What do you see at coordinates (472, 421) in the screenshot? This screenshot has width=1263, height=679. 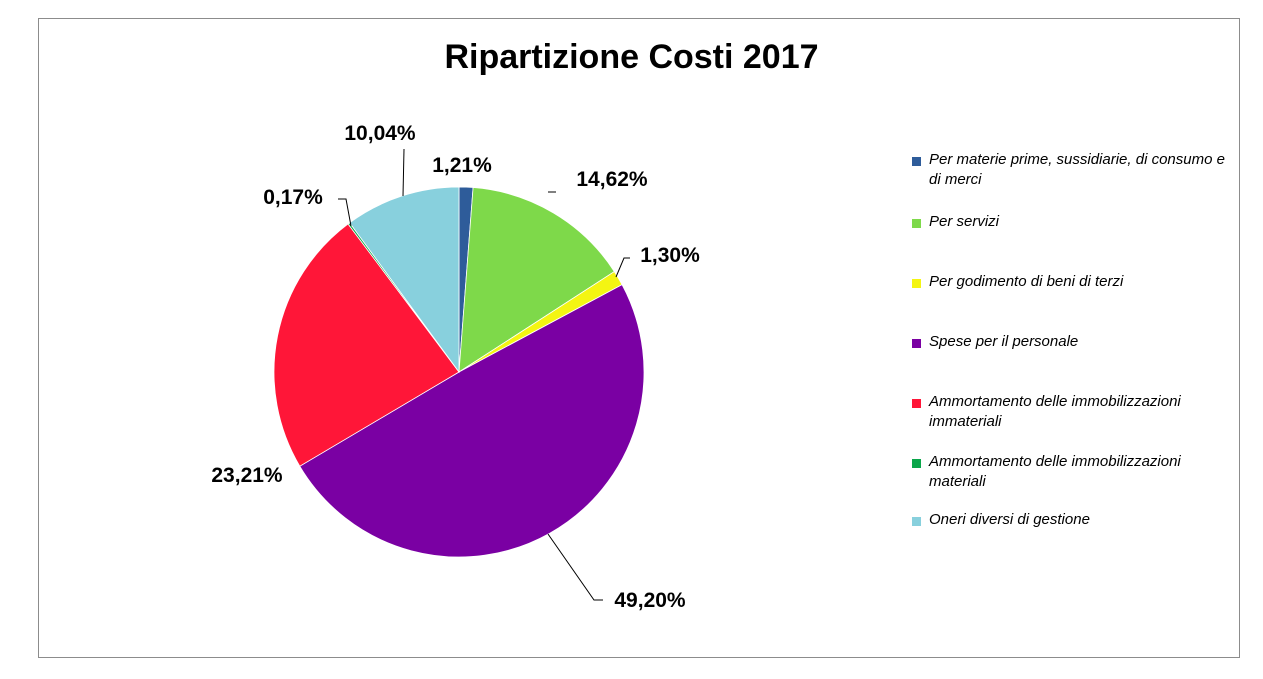 I see `pie-slice-personale` at bounding box center [472, 421].